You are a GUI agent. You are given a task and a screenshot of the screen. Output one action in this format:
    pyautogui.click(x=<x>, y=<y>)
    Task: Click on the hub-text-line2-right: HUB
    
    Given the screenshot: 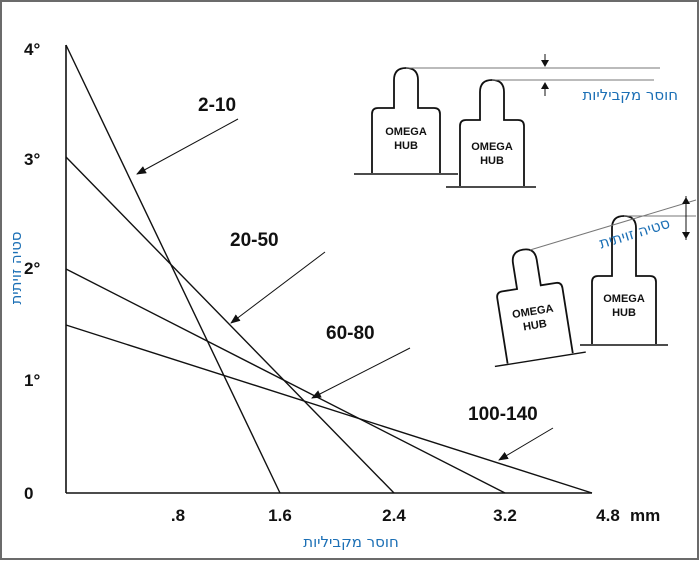 What is the action you would take?
    pyautogui.click(x=492, y=161)
    